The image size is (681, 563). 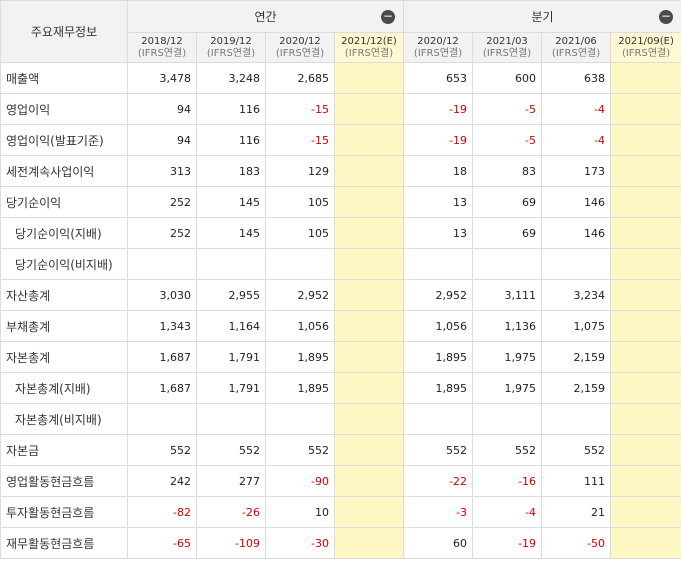 I want to click on annual-group-label: 연간, so click(x=265, y=17).